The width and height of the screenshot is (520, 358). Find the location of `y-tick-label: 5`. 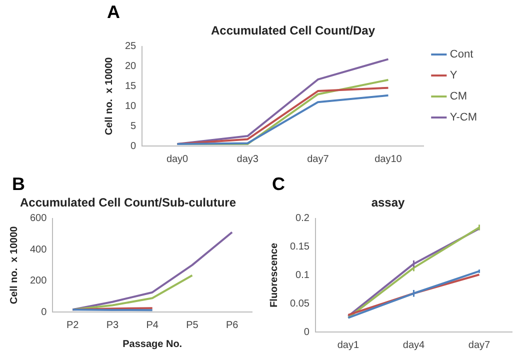

y-tick-label: 5 is located at coordinates (133, 126).